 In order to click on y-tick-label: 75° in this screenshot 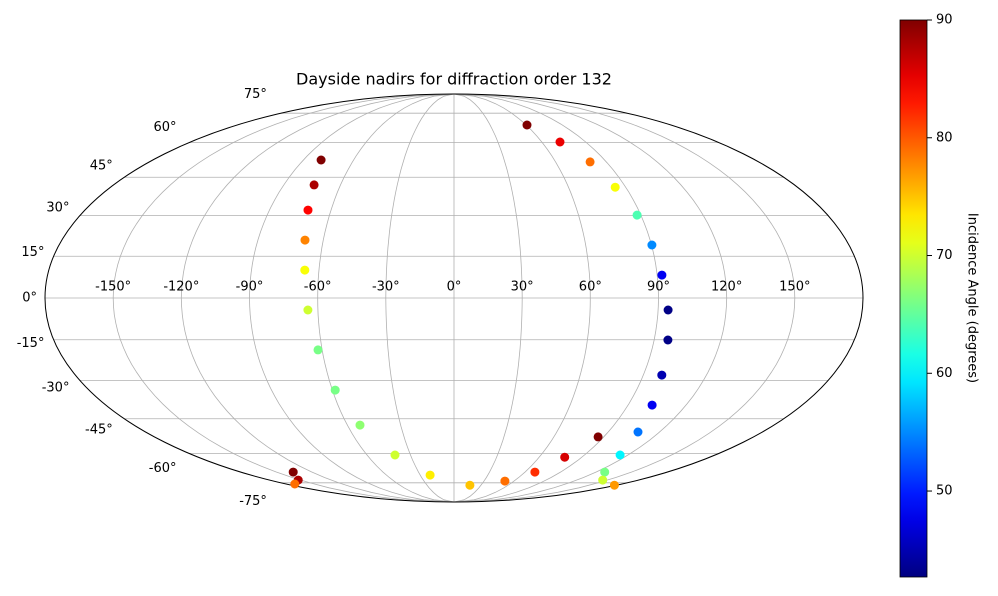, I will do `click(255, 94)`.